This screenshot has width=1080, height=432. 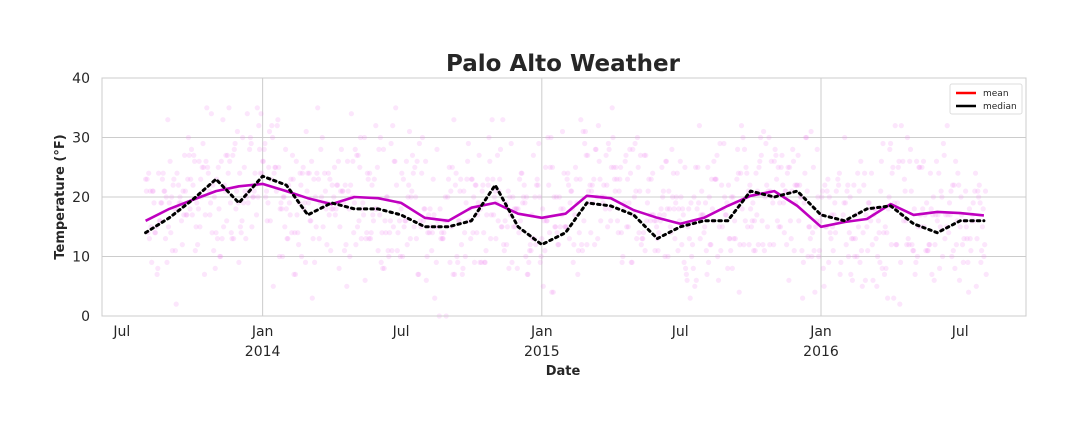 What do you see at coordinates (680, 332) in the screenshot?
I see `x-tick-label: Jul` at bounding box center [680, 332].